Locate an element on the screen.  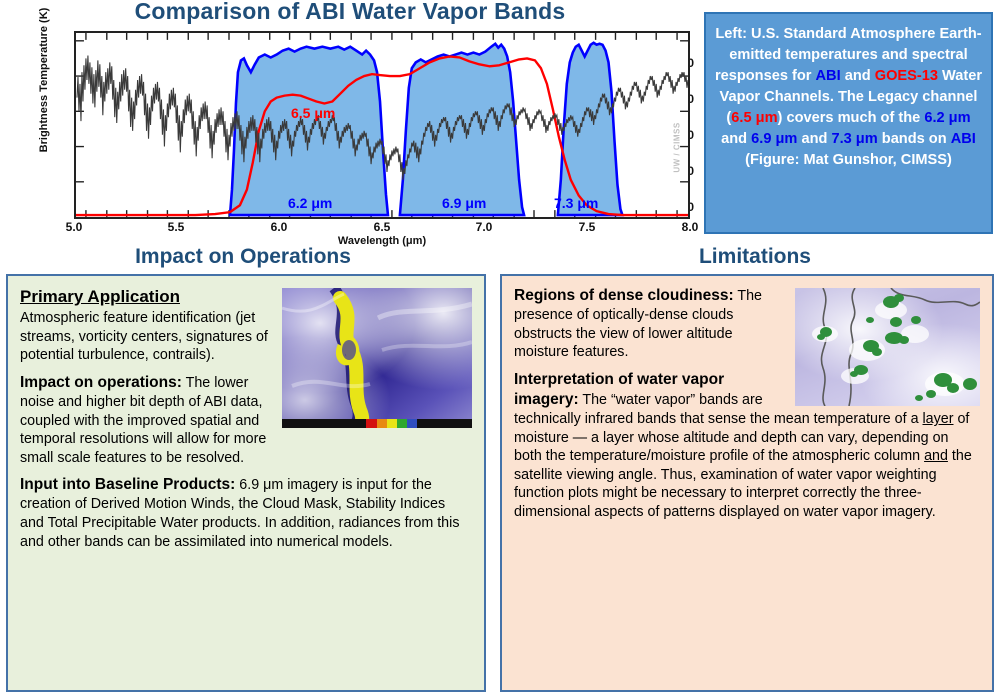
caption-text-5: (Figure: Mat Gunshor, CIMSS) is located at coordinates (848, 160).